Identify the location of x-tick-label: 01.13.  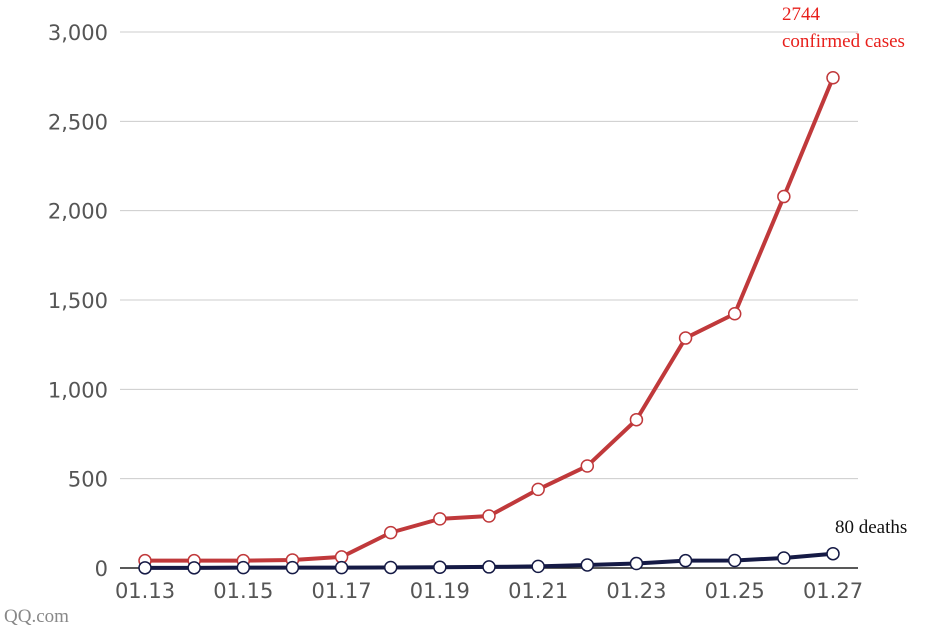
(145, 591).